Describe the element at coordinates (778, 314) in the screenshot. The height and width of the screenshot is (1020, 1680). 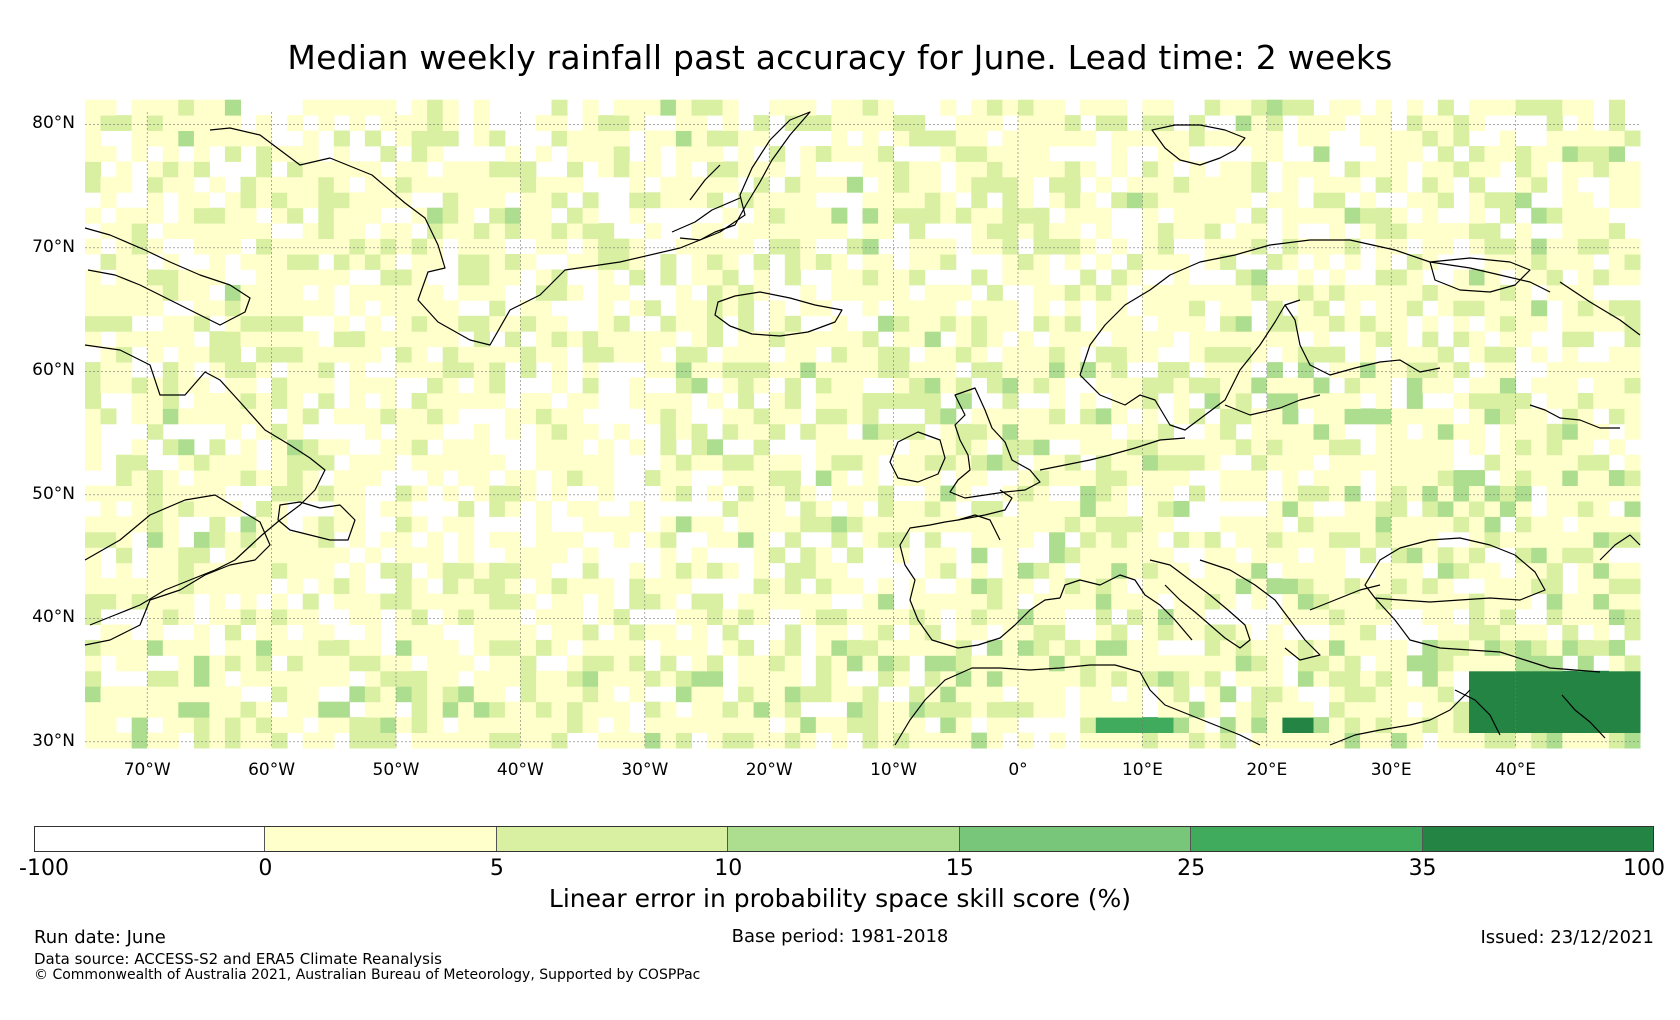
I see `coastline-iceland` at that location.